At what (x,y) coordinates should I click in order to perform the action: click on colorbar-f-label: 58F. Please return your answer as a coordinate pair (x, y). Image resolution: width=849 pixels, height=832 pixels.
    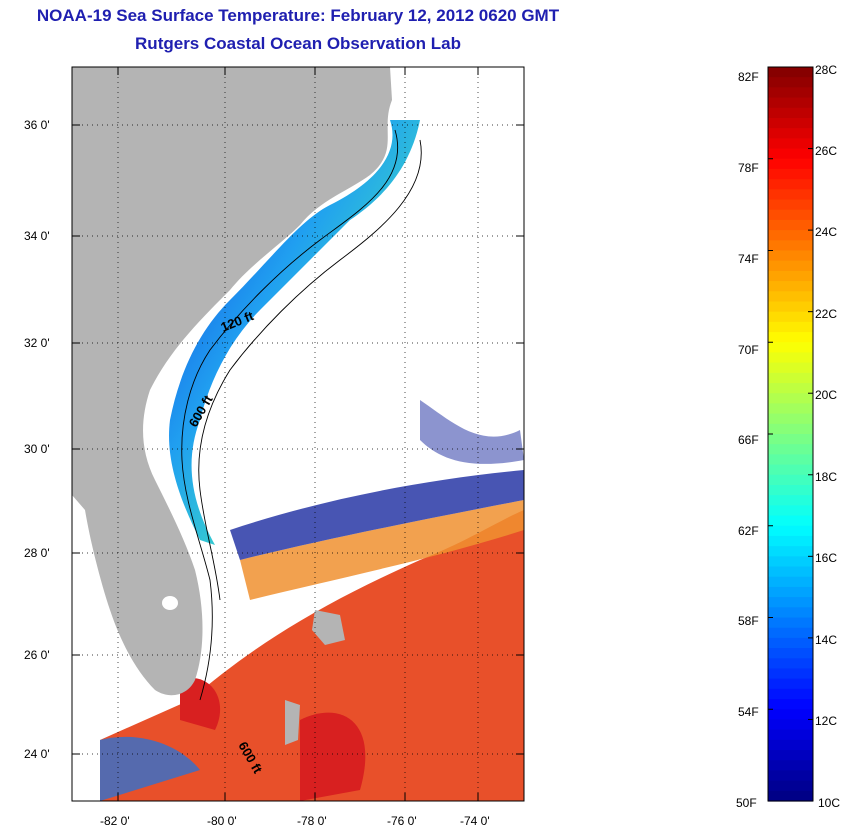
    Looking at the image, I should click on (748, 621).